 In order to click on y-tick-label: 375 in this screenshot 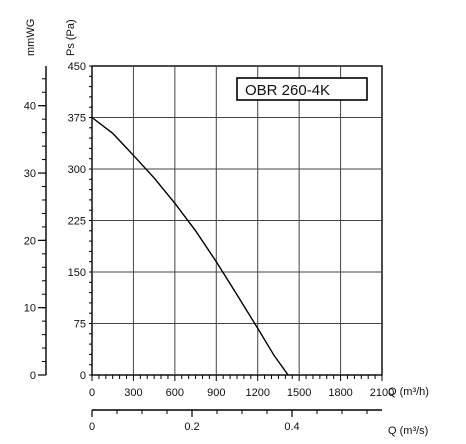, I will do `click(77, 119)`.